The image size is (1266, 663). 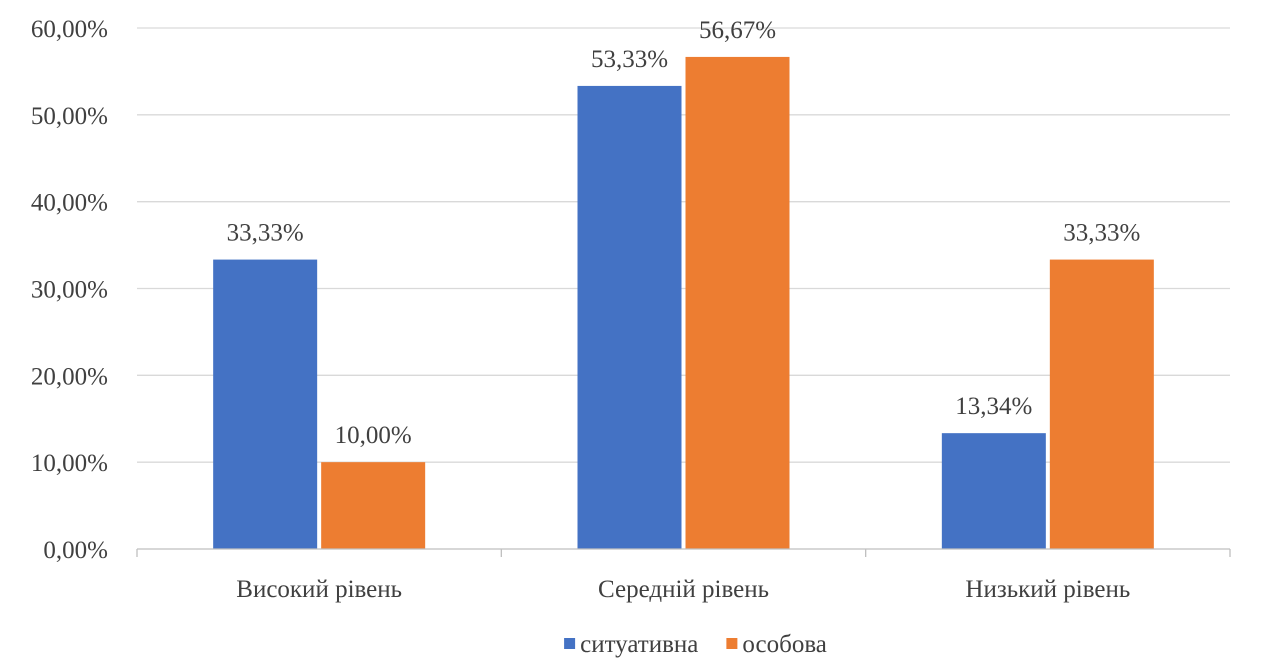 What do you see at coordinates (373, 435) in the screenshot?
I see `data-label: 10,00%` at bounding box center [373, 435].